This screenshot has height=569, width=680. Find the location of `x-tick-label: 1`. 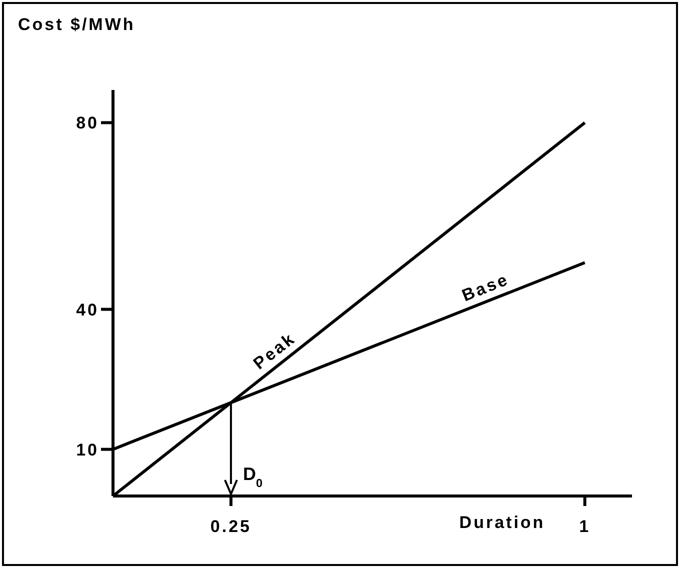

x-tick-label: 1 is located at coordinates (585, 526).